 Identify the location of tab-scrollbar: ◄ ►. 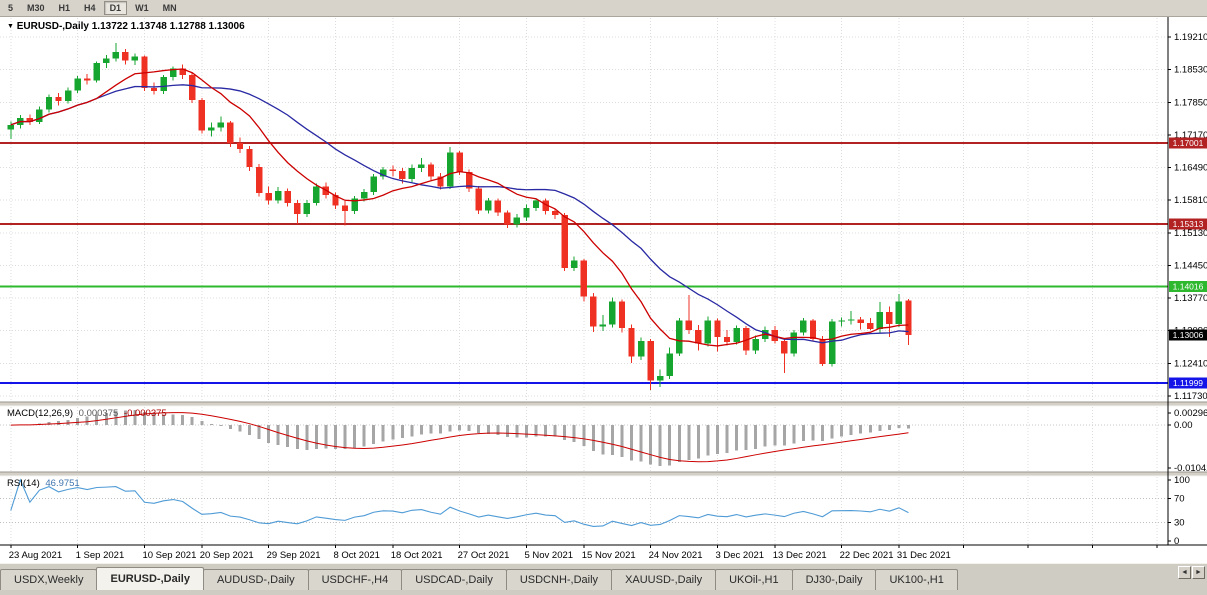
(1191, 572).